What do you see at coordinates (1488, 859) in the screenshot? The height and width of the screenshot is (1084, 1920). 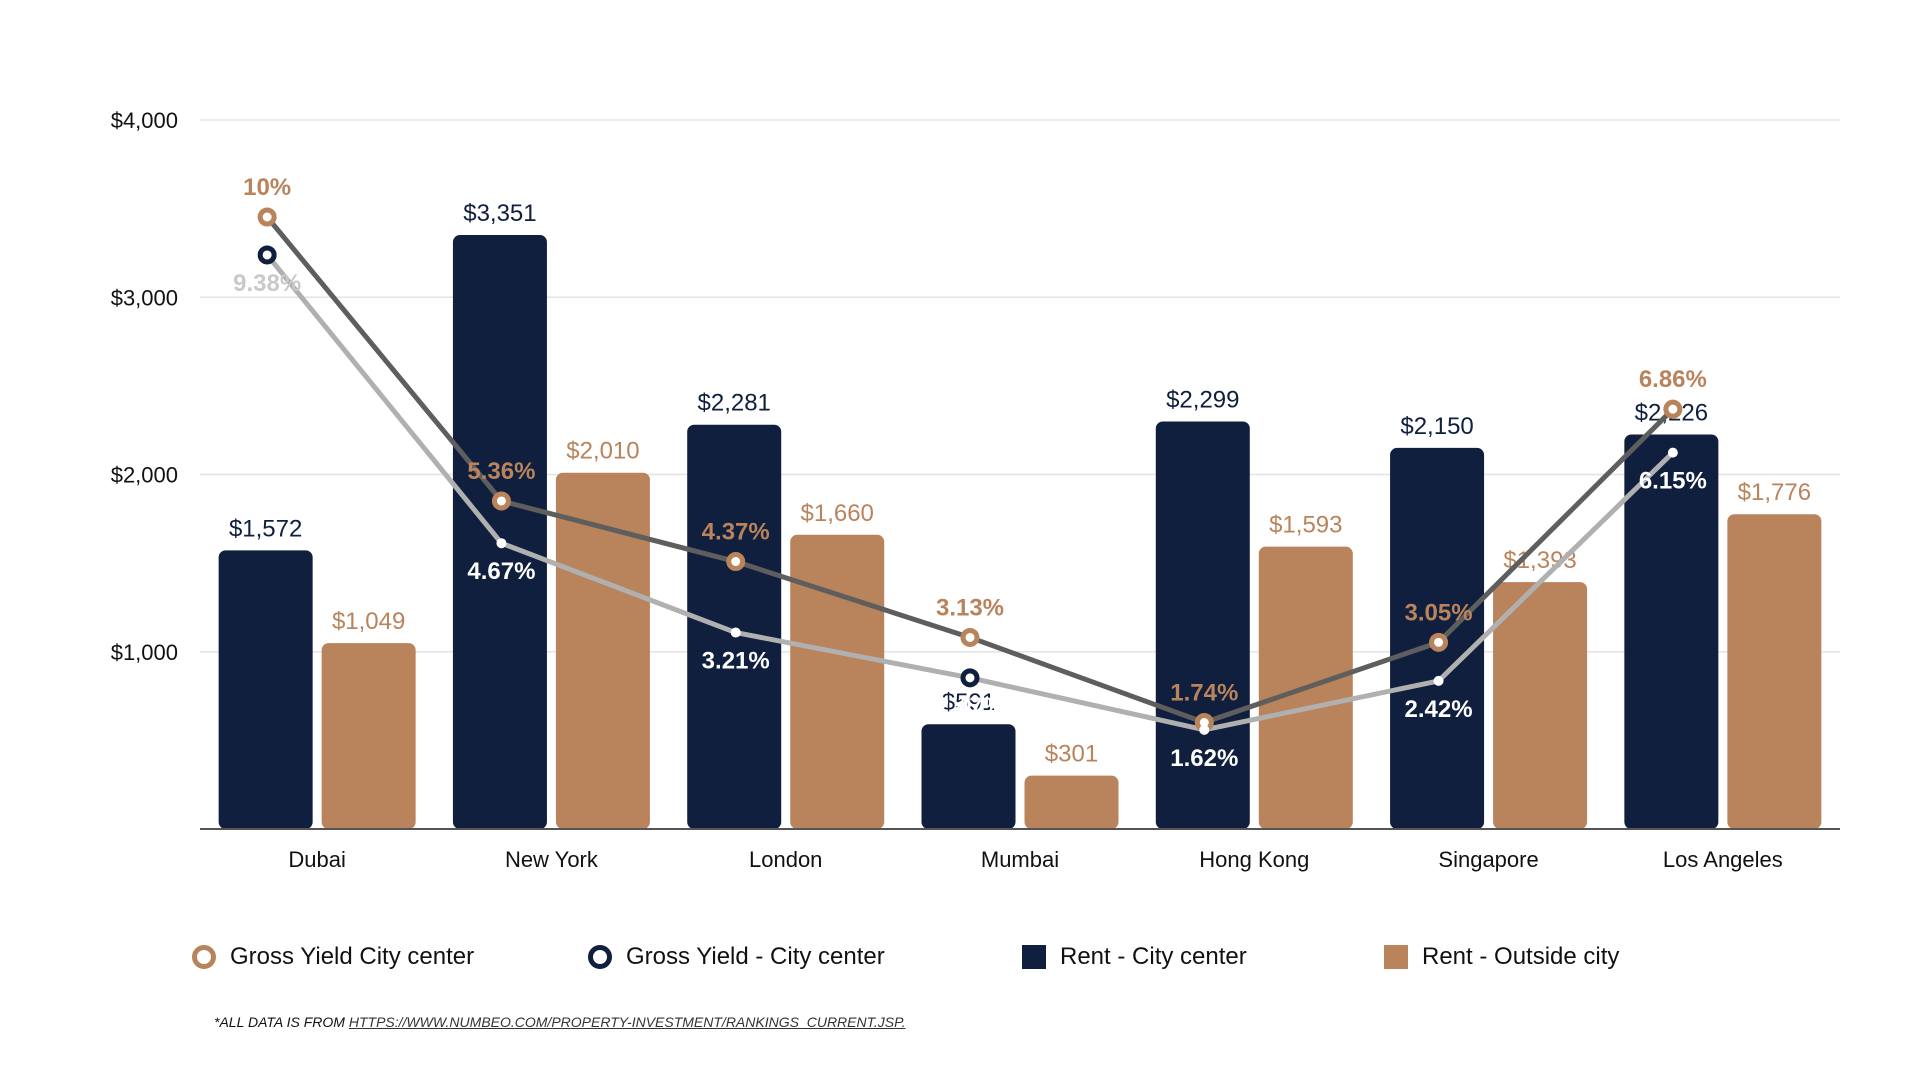 I see `x-category-label: Singapore` at bounding box center [1488, 859].